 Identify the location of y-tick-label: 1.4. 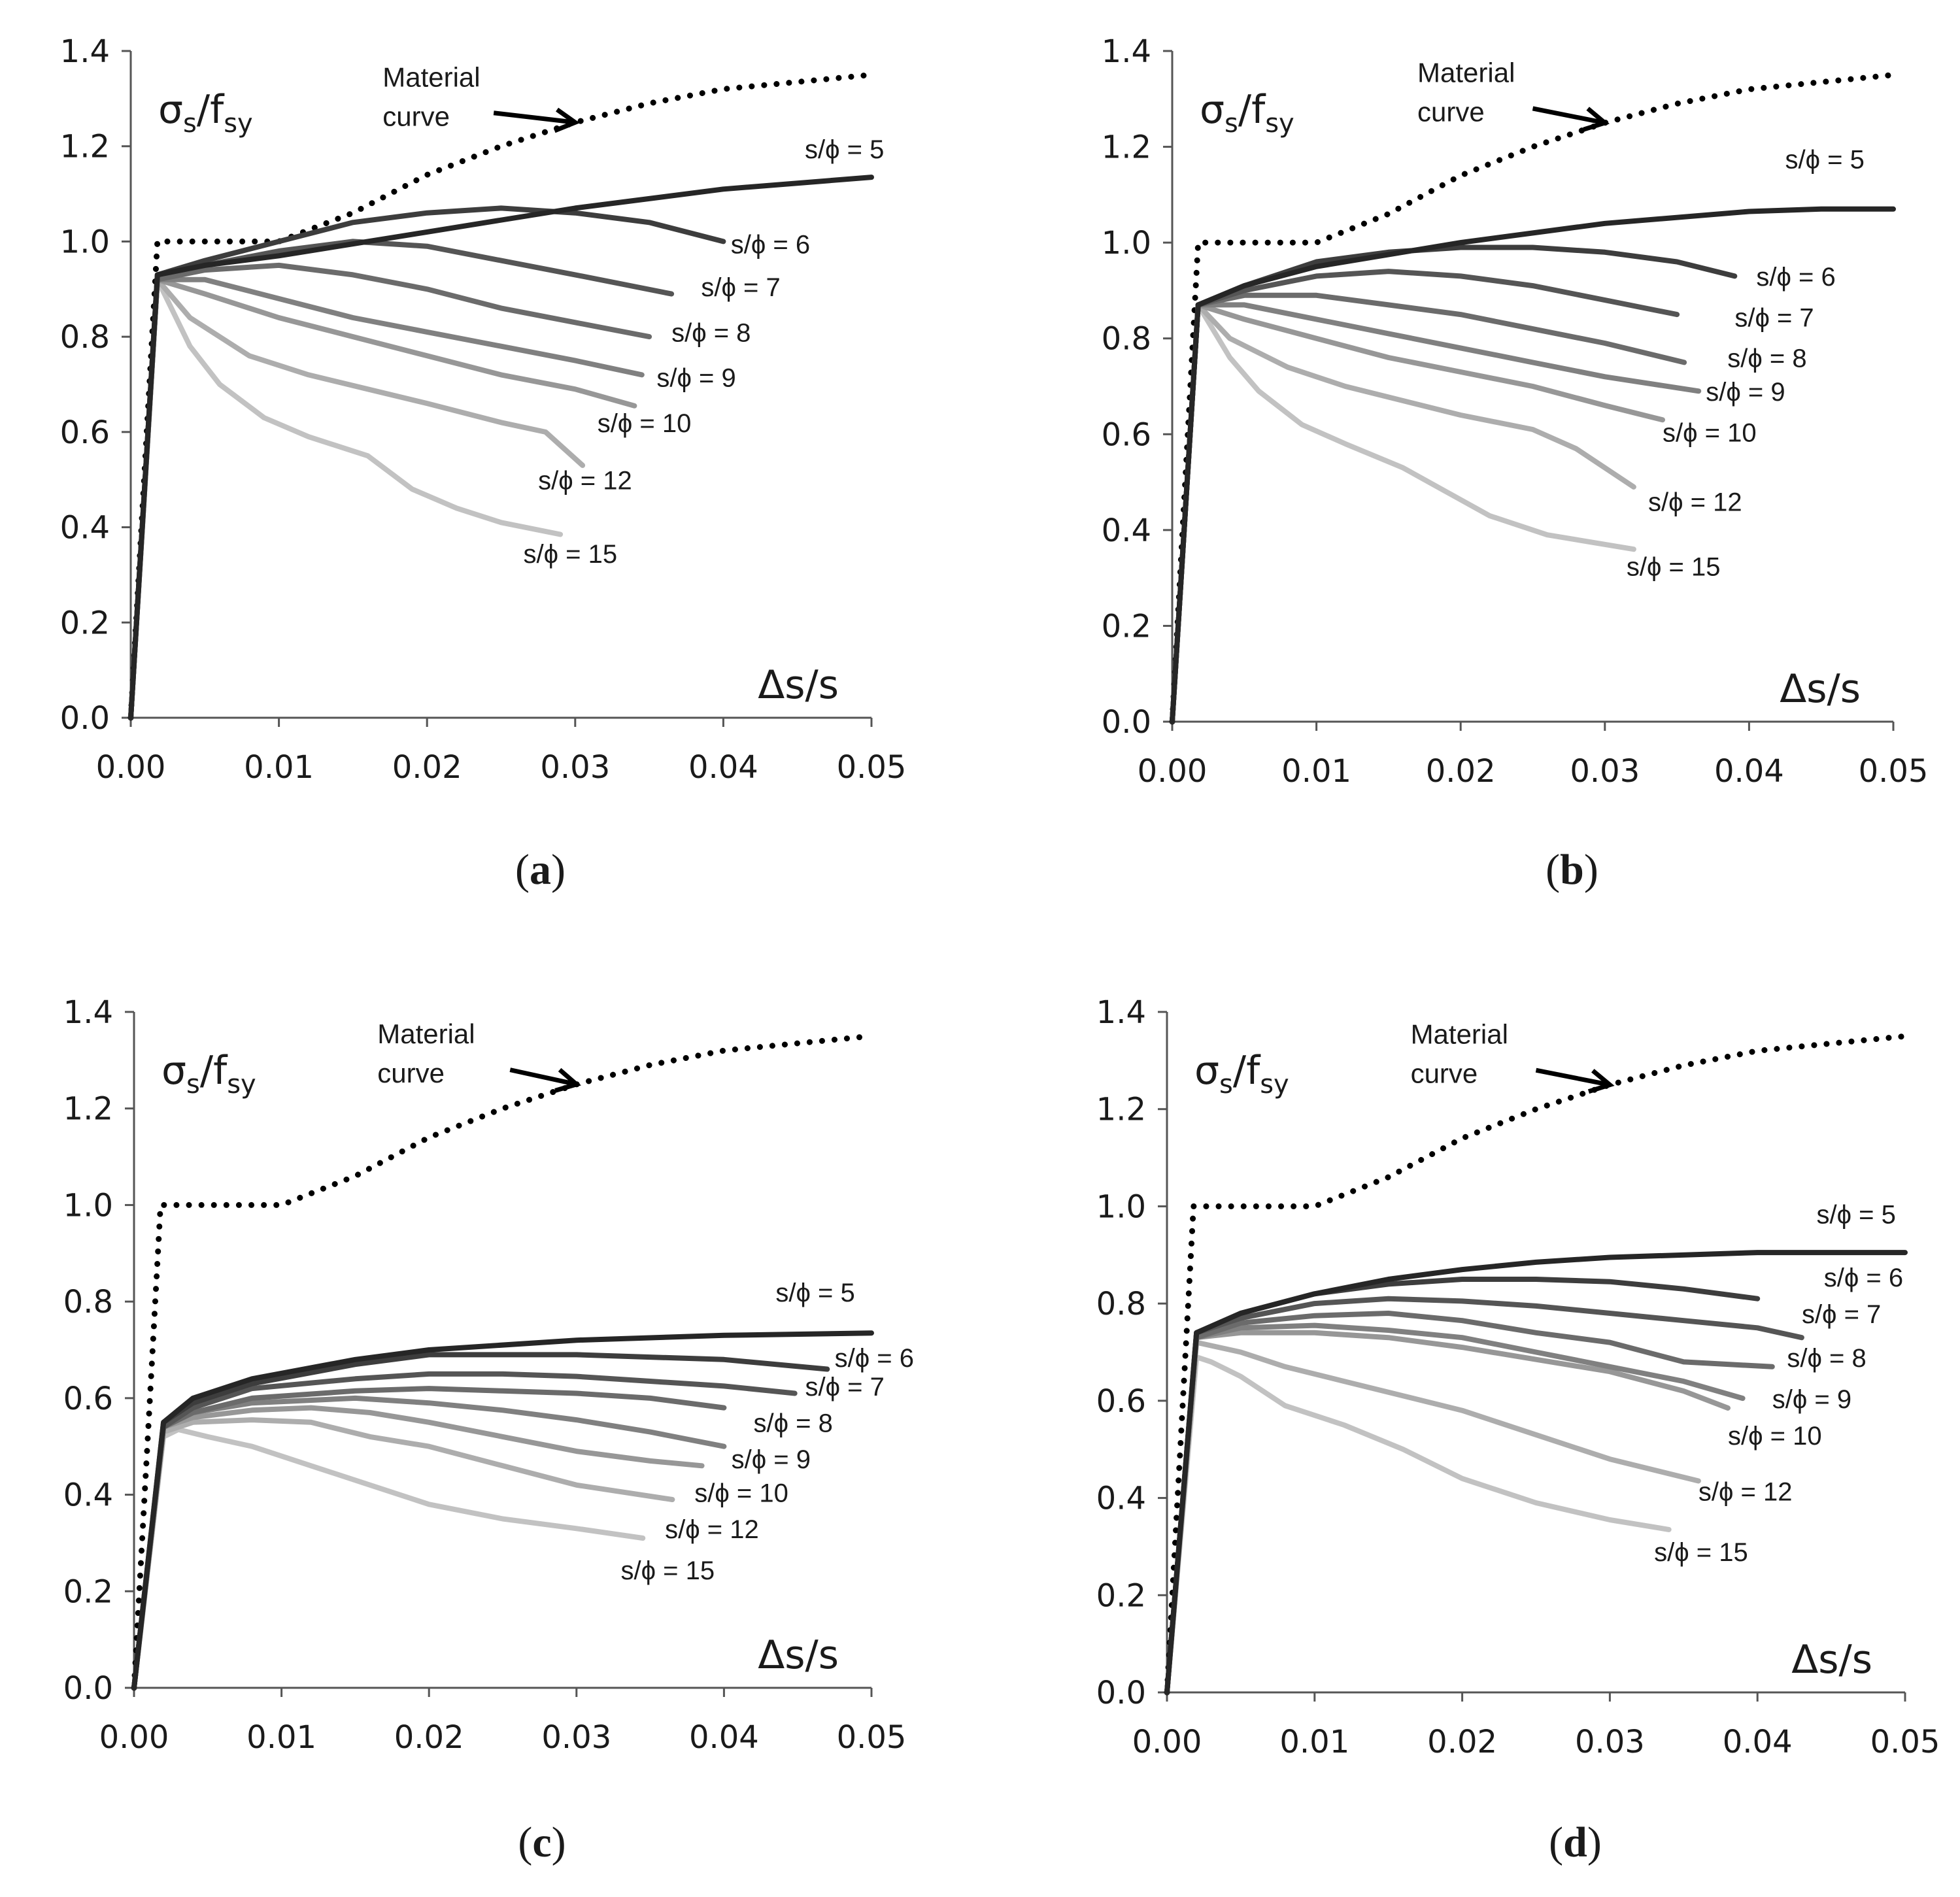
(1121, 1012).